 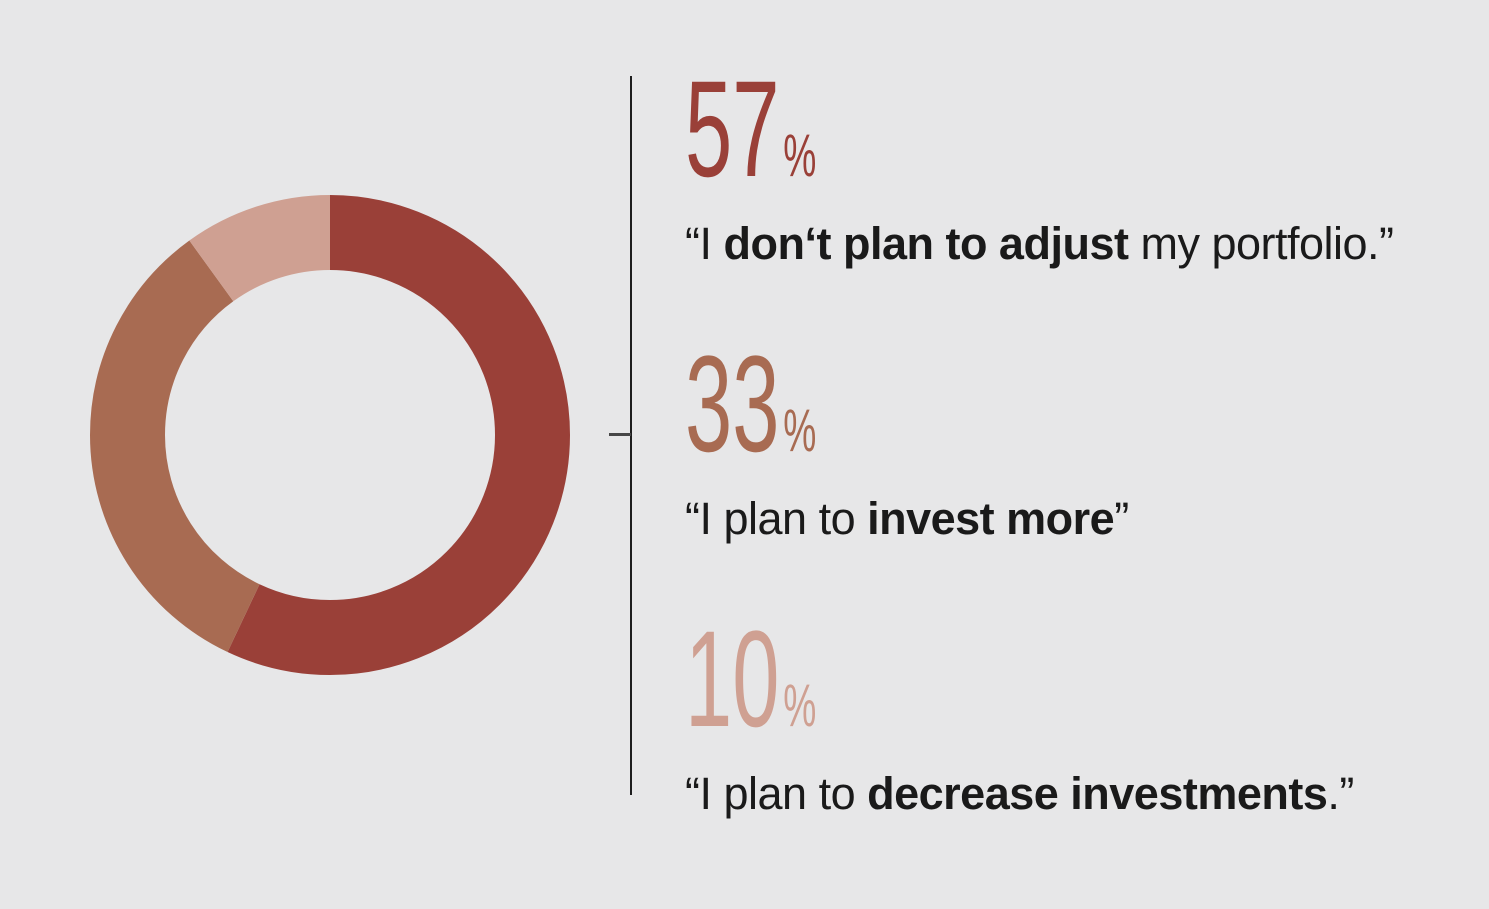 I want to click on stat-block-invest-more: 33% “I plan to invest more”, so click(x=907, y=440).